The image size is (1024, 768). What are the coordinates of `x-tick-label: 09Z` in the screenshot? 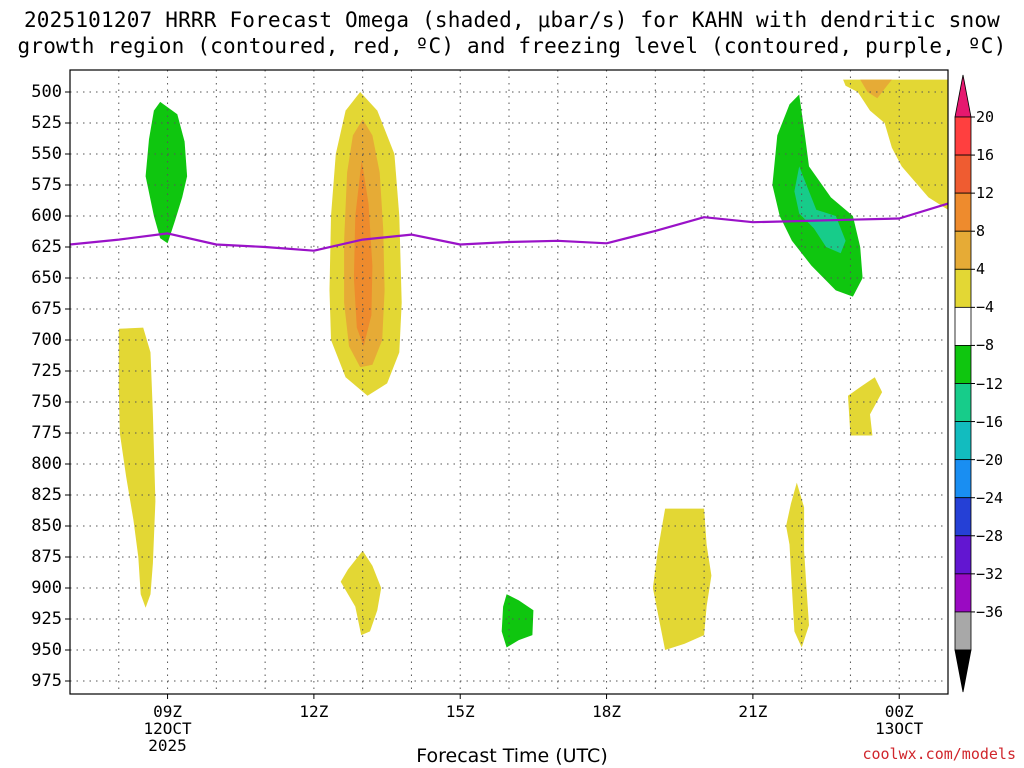 It's located at (167, 711).